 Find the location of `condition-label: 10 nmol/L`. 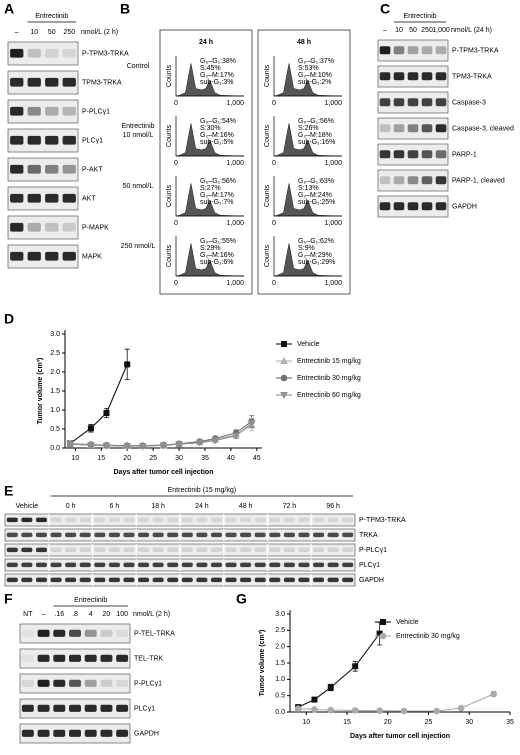

condition-label: 10 nmol/L is located at coordinates (138, 135).